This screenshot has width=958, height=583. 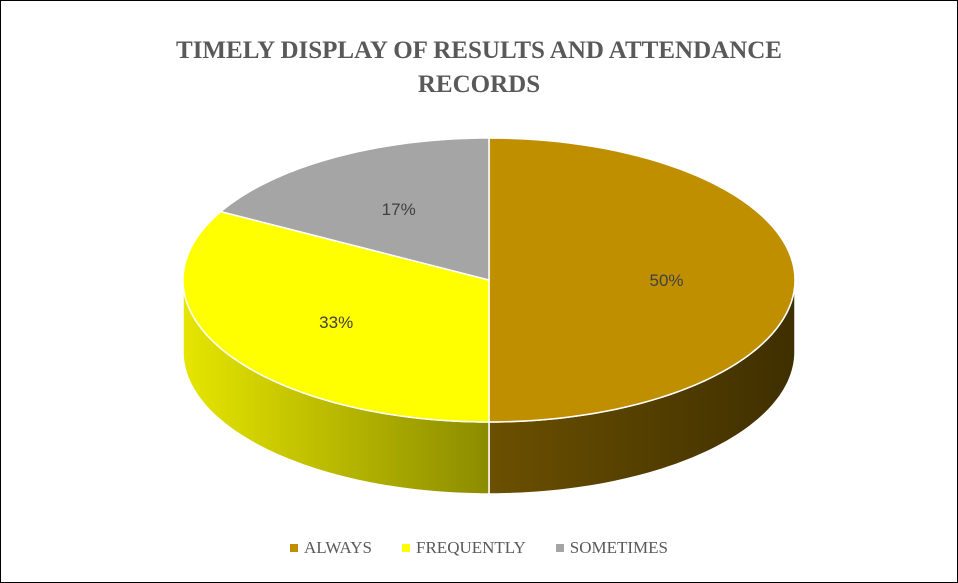 I want to click on legend-item-sometimes: SOMETIMES, so click(x=611, y=548).